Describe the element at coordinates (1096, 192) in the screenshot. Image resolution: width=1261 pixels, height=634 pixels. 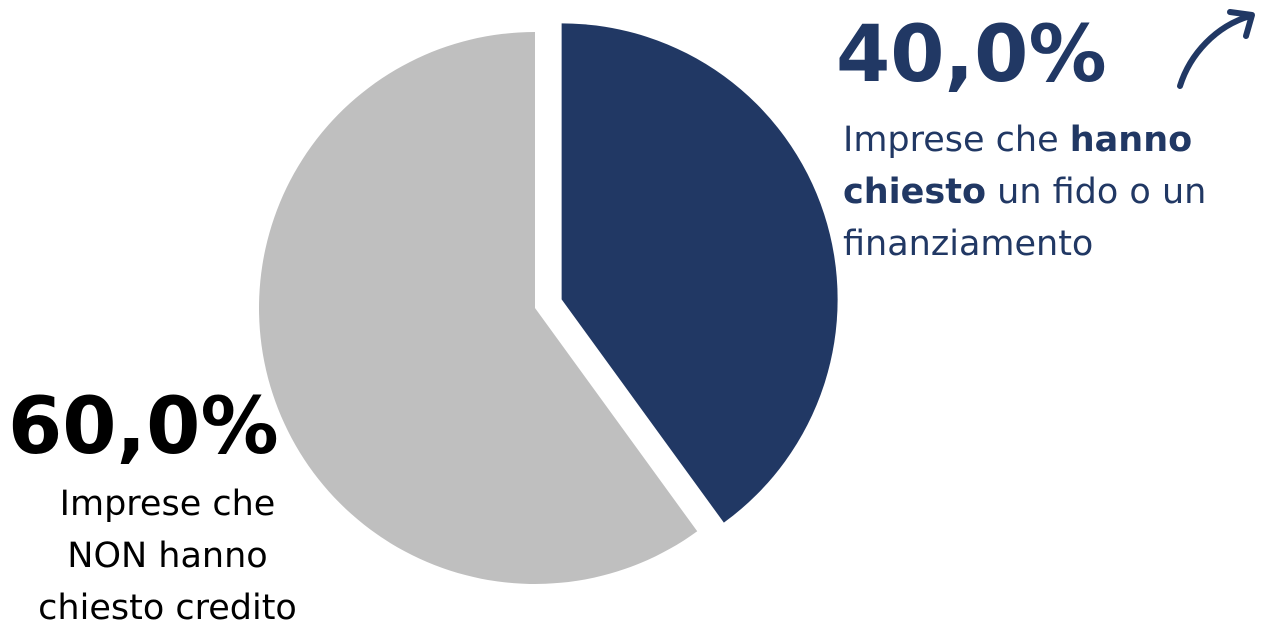
I see `description-text: un fido o un` at that location.